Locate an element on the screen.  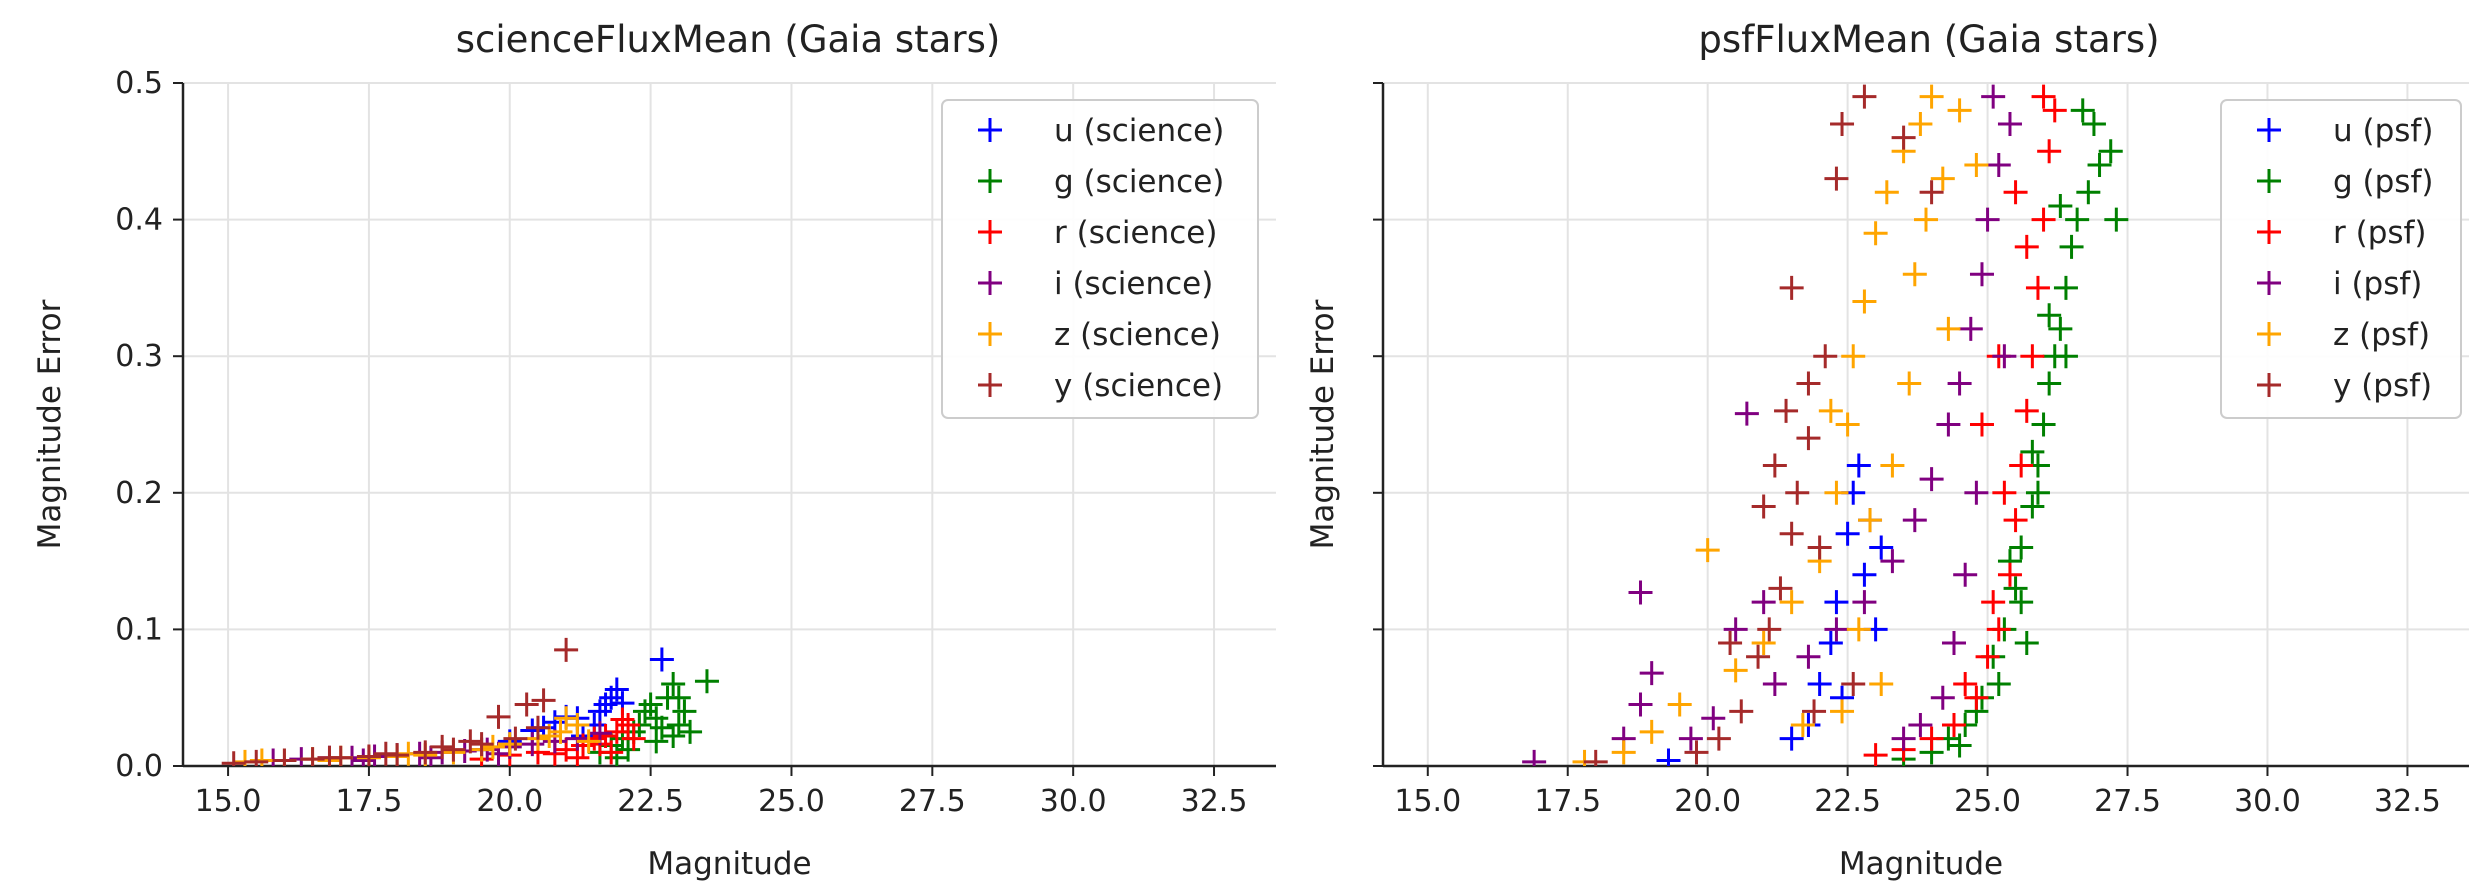
legend-entry: i (science) is located at coordinates (1133, 284).